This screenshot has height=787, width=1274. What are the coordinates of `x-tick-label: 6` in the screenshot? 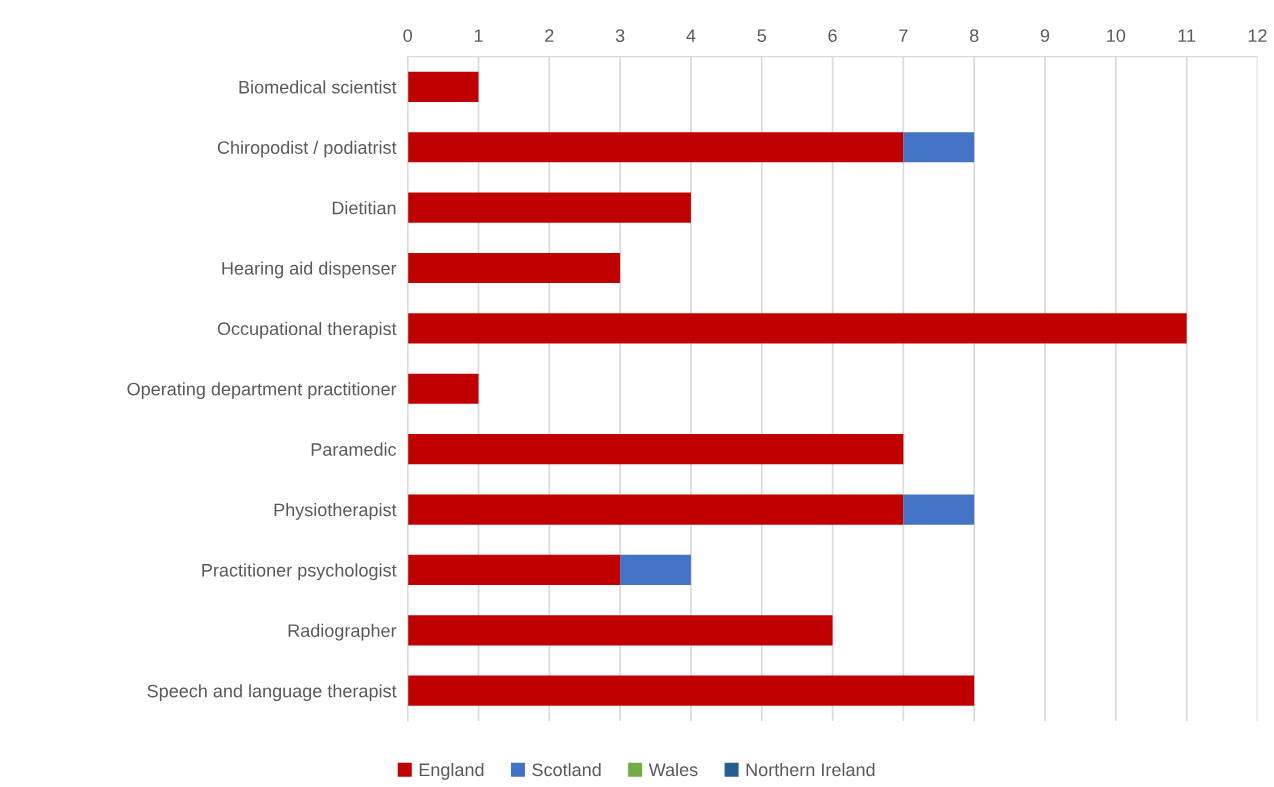 It's located at (832, 35).